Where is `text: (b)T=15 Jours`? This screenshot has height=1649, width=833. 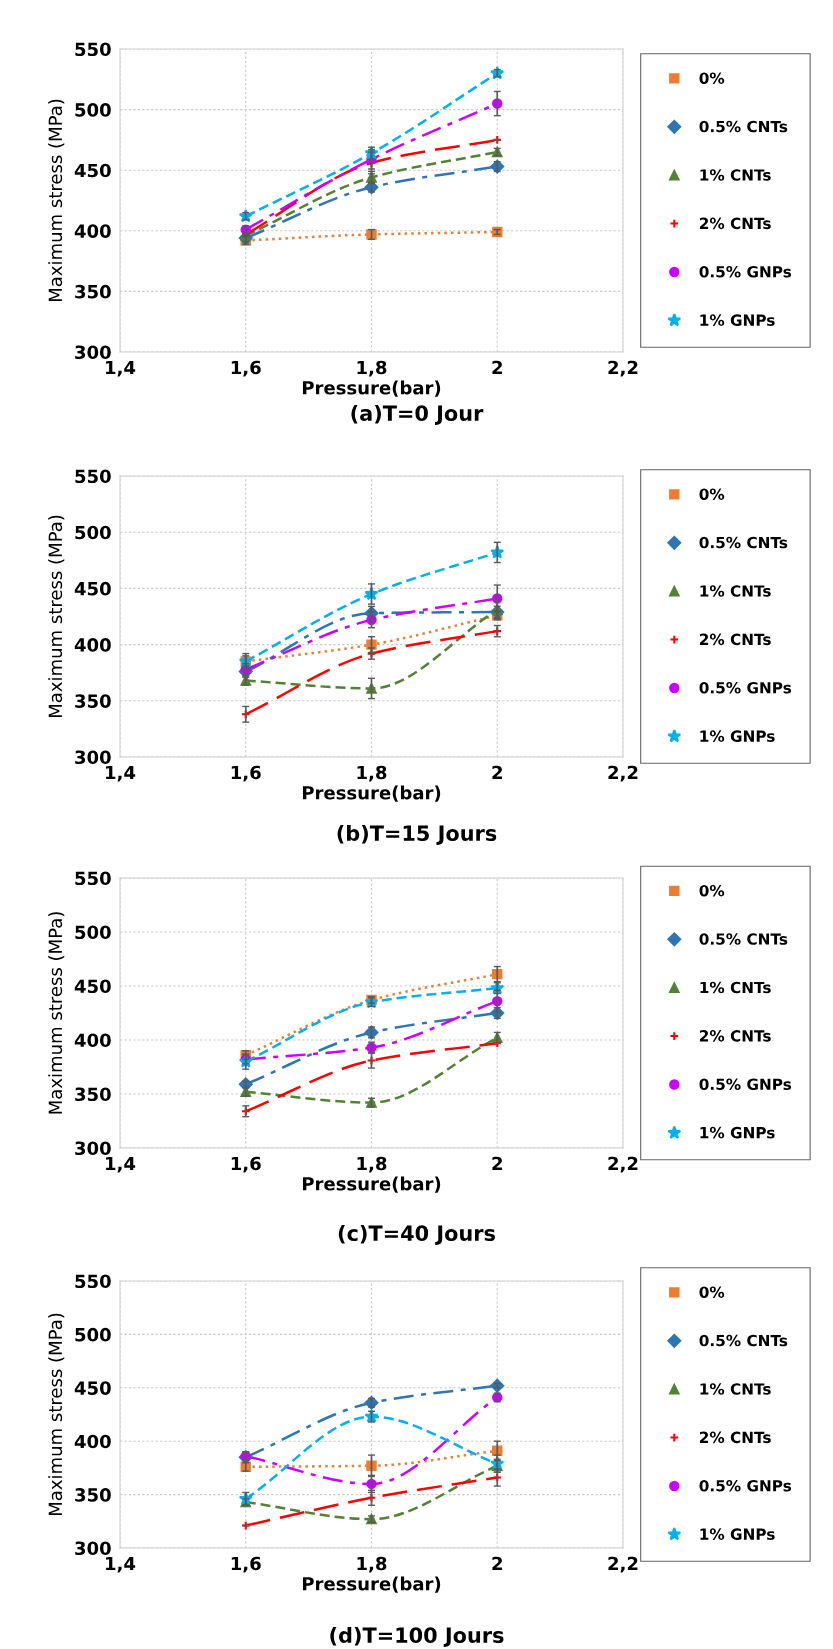 text: (b)T=15 Jours is located at coordinates (417, 834).